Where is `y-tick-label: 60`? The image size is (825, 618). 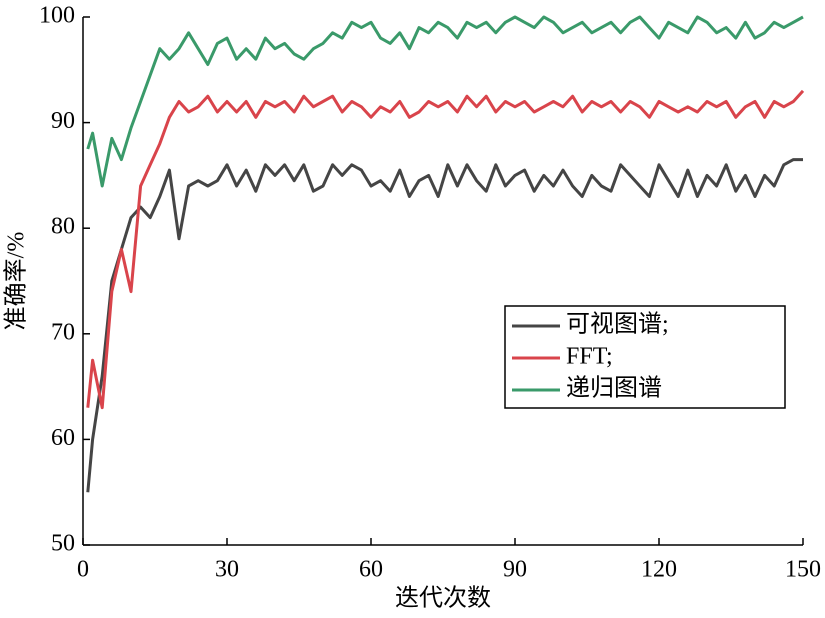 y-tick-label: 60 is located at coordinates (63, 438).